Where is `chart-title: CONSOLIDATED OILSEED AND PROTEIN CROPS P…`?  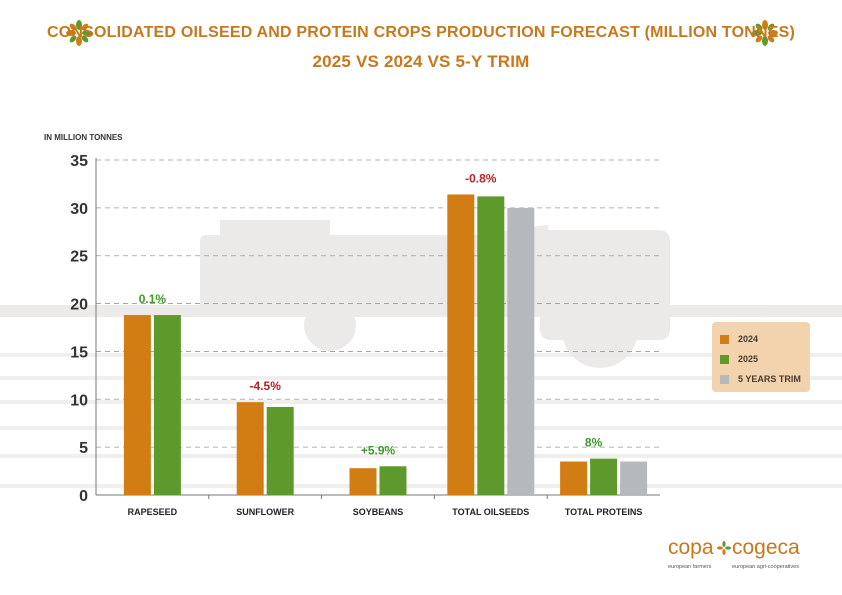 chart-title: CONSOLIDATED OILSEED AND PROTEIN CROPS P… is located at coordinates (421, 32).